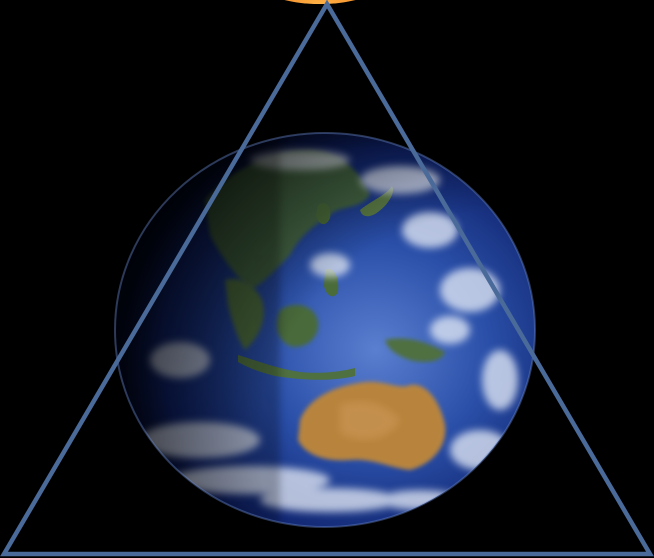  What do you see at coordinates (320, 2) in the screenshot?
I see `sun-arc` at bounding box center [320, 2].